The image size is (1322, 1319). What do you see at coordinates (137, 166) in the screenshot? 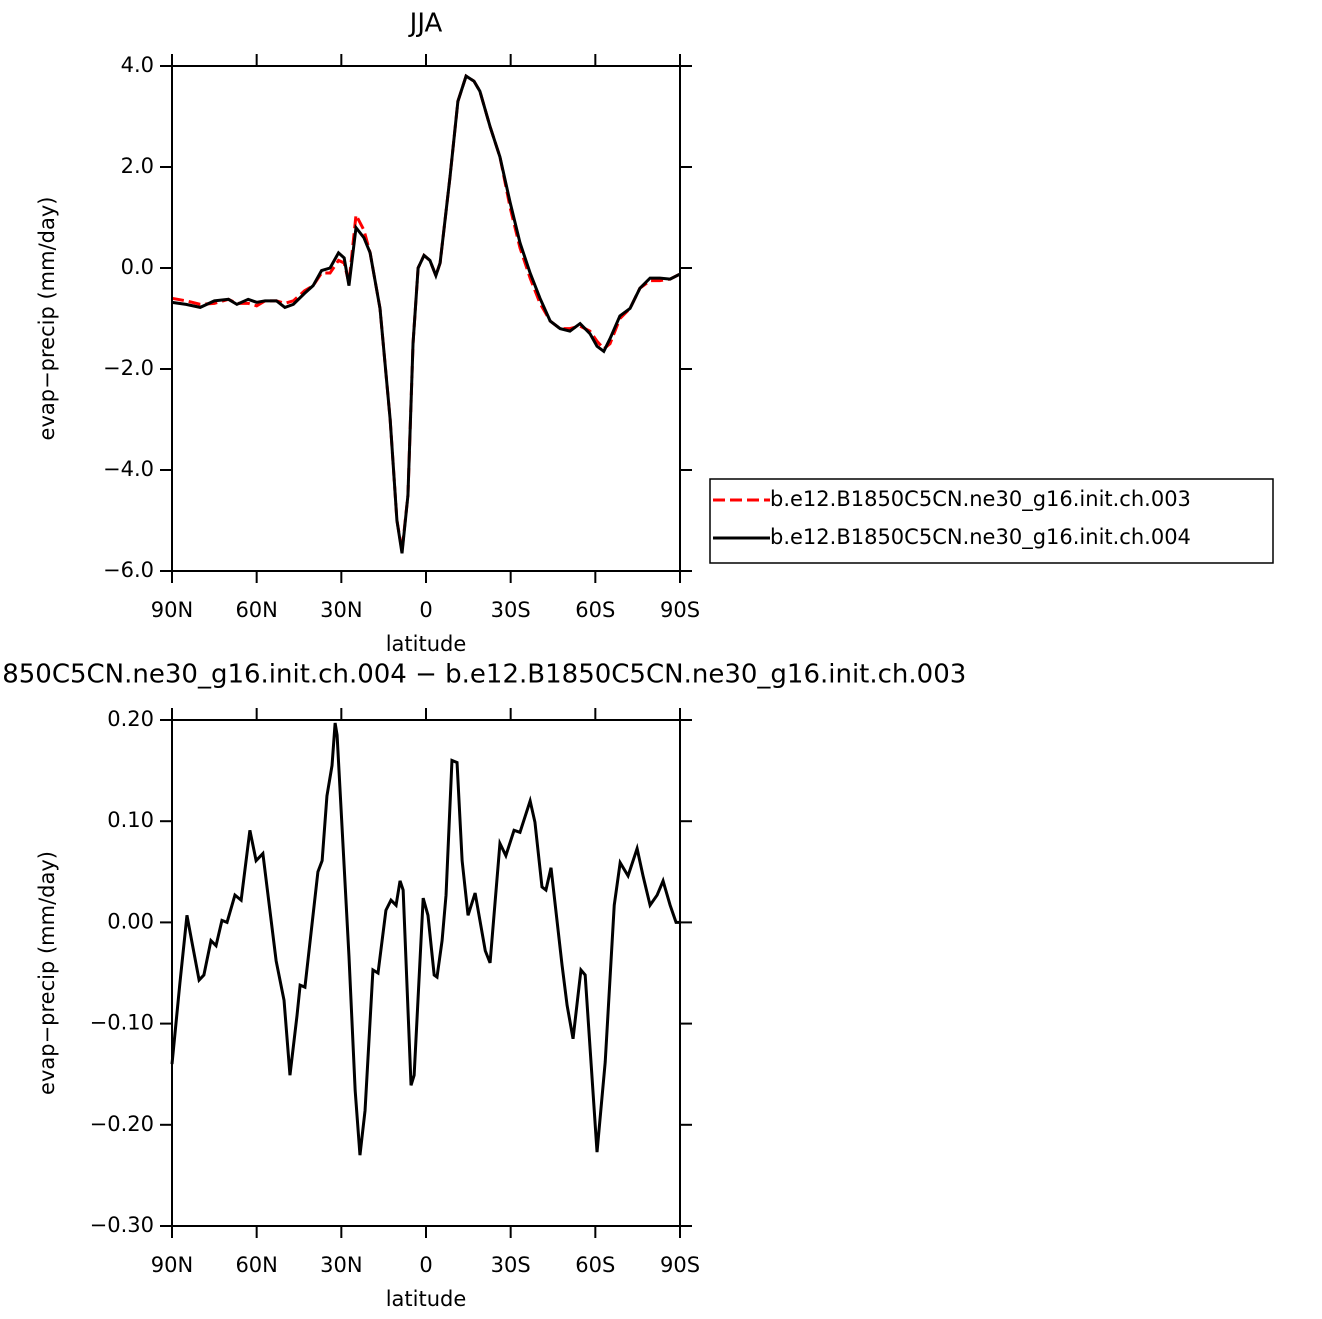
I see `y-tick-label: 2.0` at bounding box center [137, 166].